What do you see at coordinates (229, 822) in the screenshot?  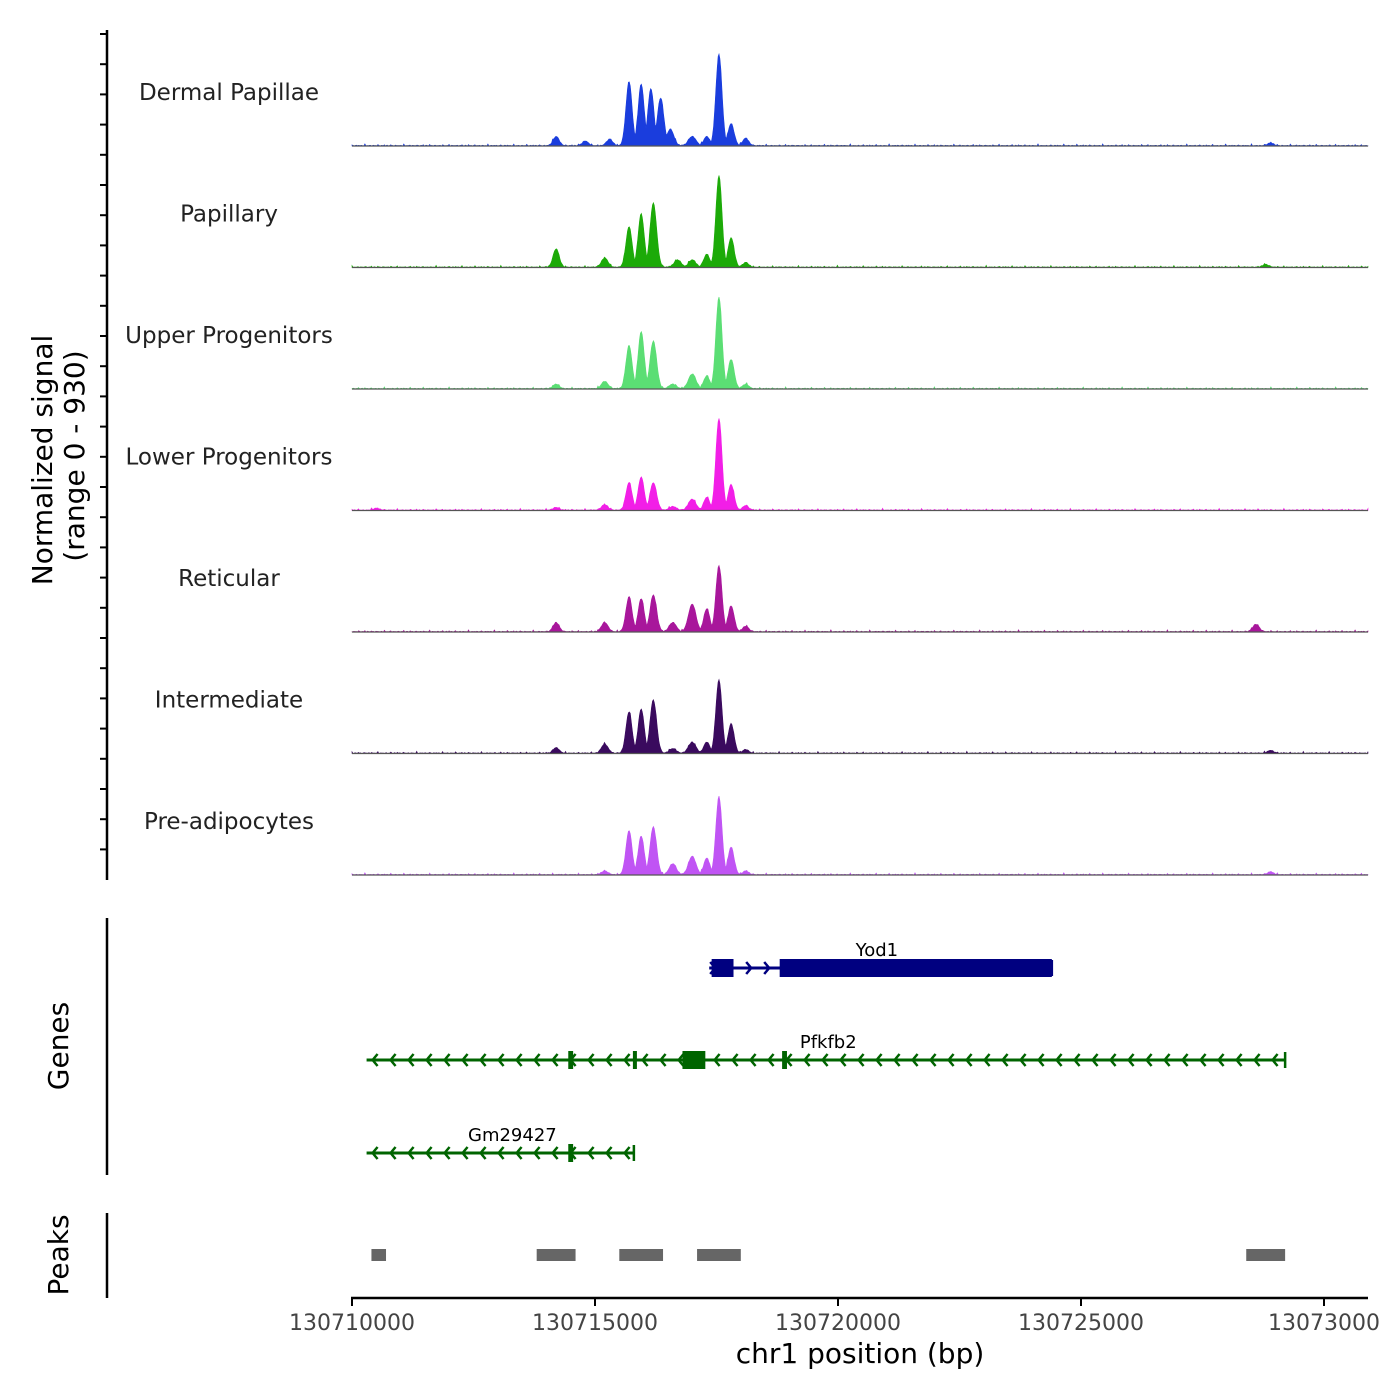 I see `track-label: Pre-adipocytes` at bounding box center [229, 822].